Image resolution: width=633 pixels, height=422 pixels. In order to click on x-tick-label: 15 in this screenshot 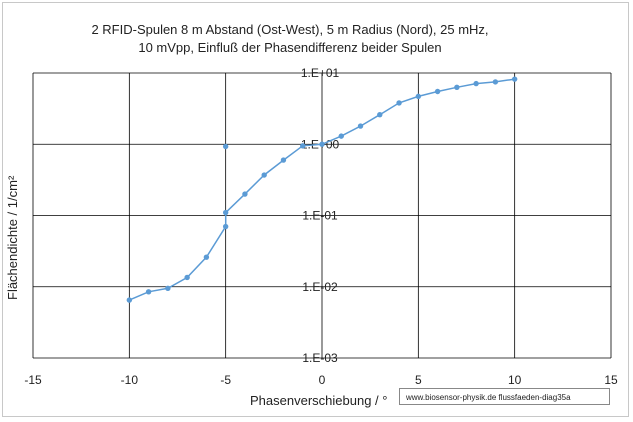, I will do `click(611, 380)`.